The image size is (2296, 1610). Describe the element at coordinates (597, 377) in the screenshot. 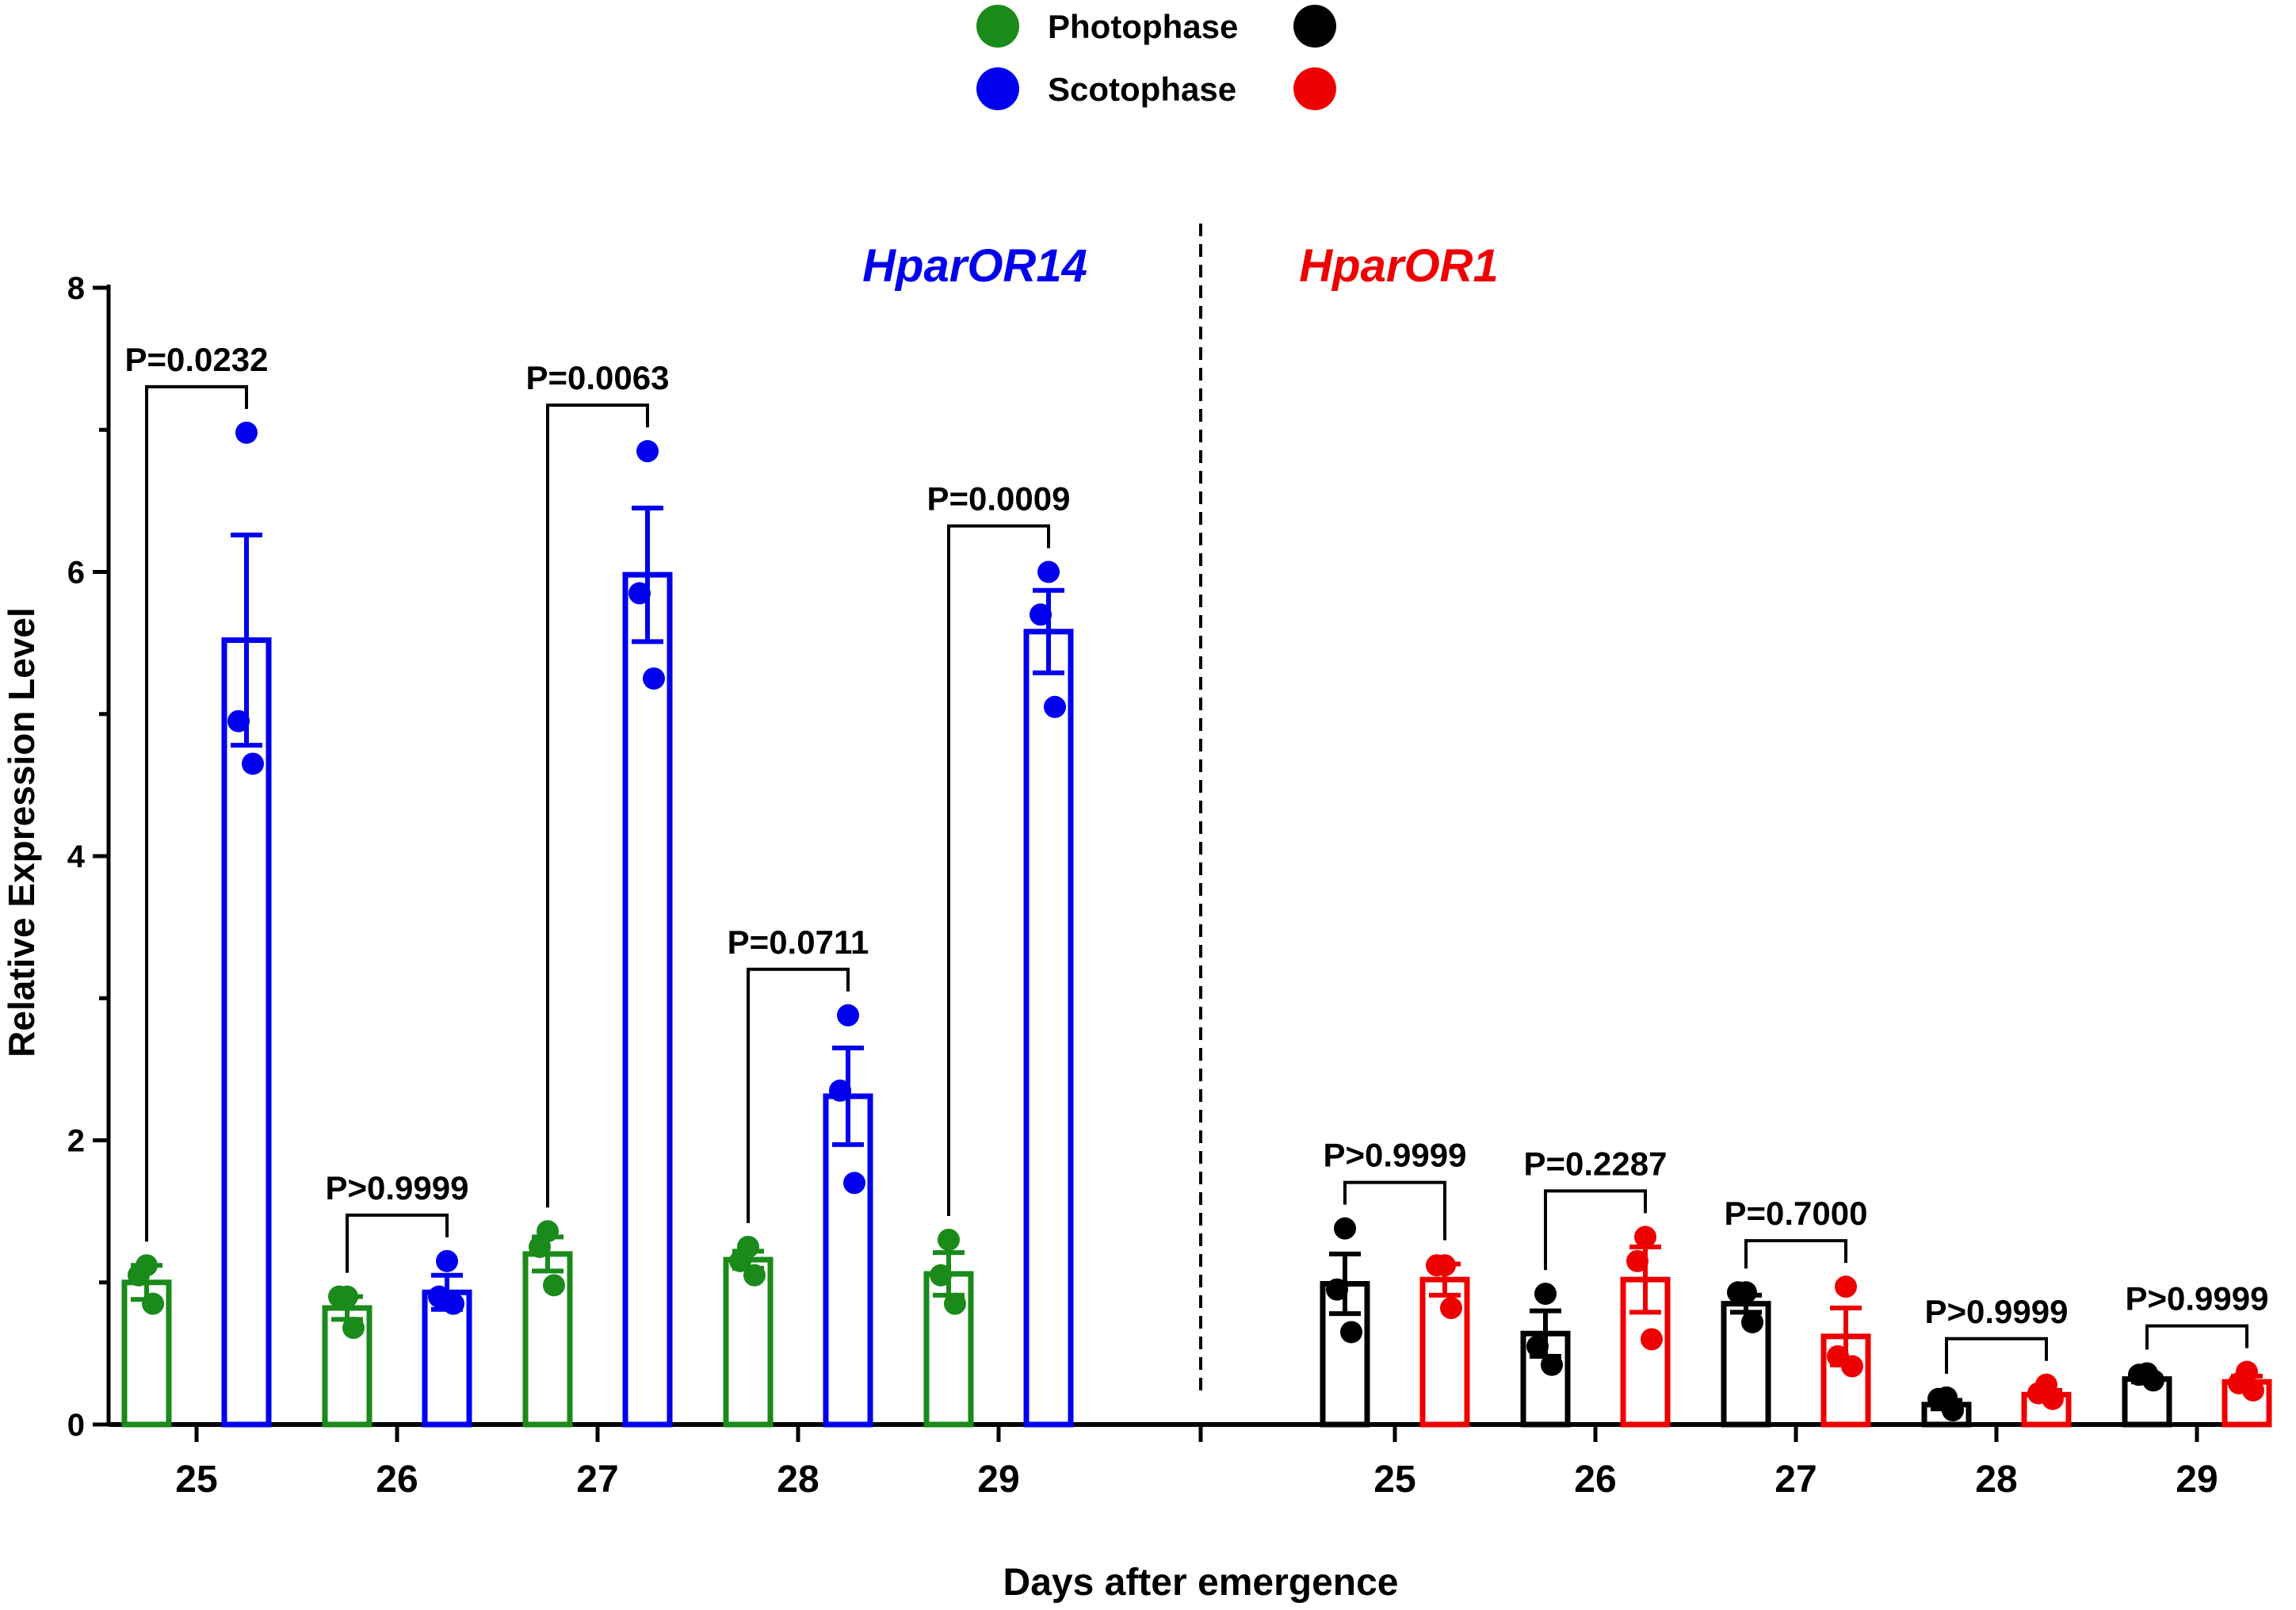

I see `p-value-label: P=0.0063` at that location.